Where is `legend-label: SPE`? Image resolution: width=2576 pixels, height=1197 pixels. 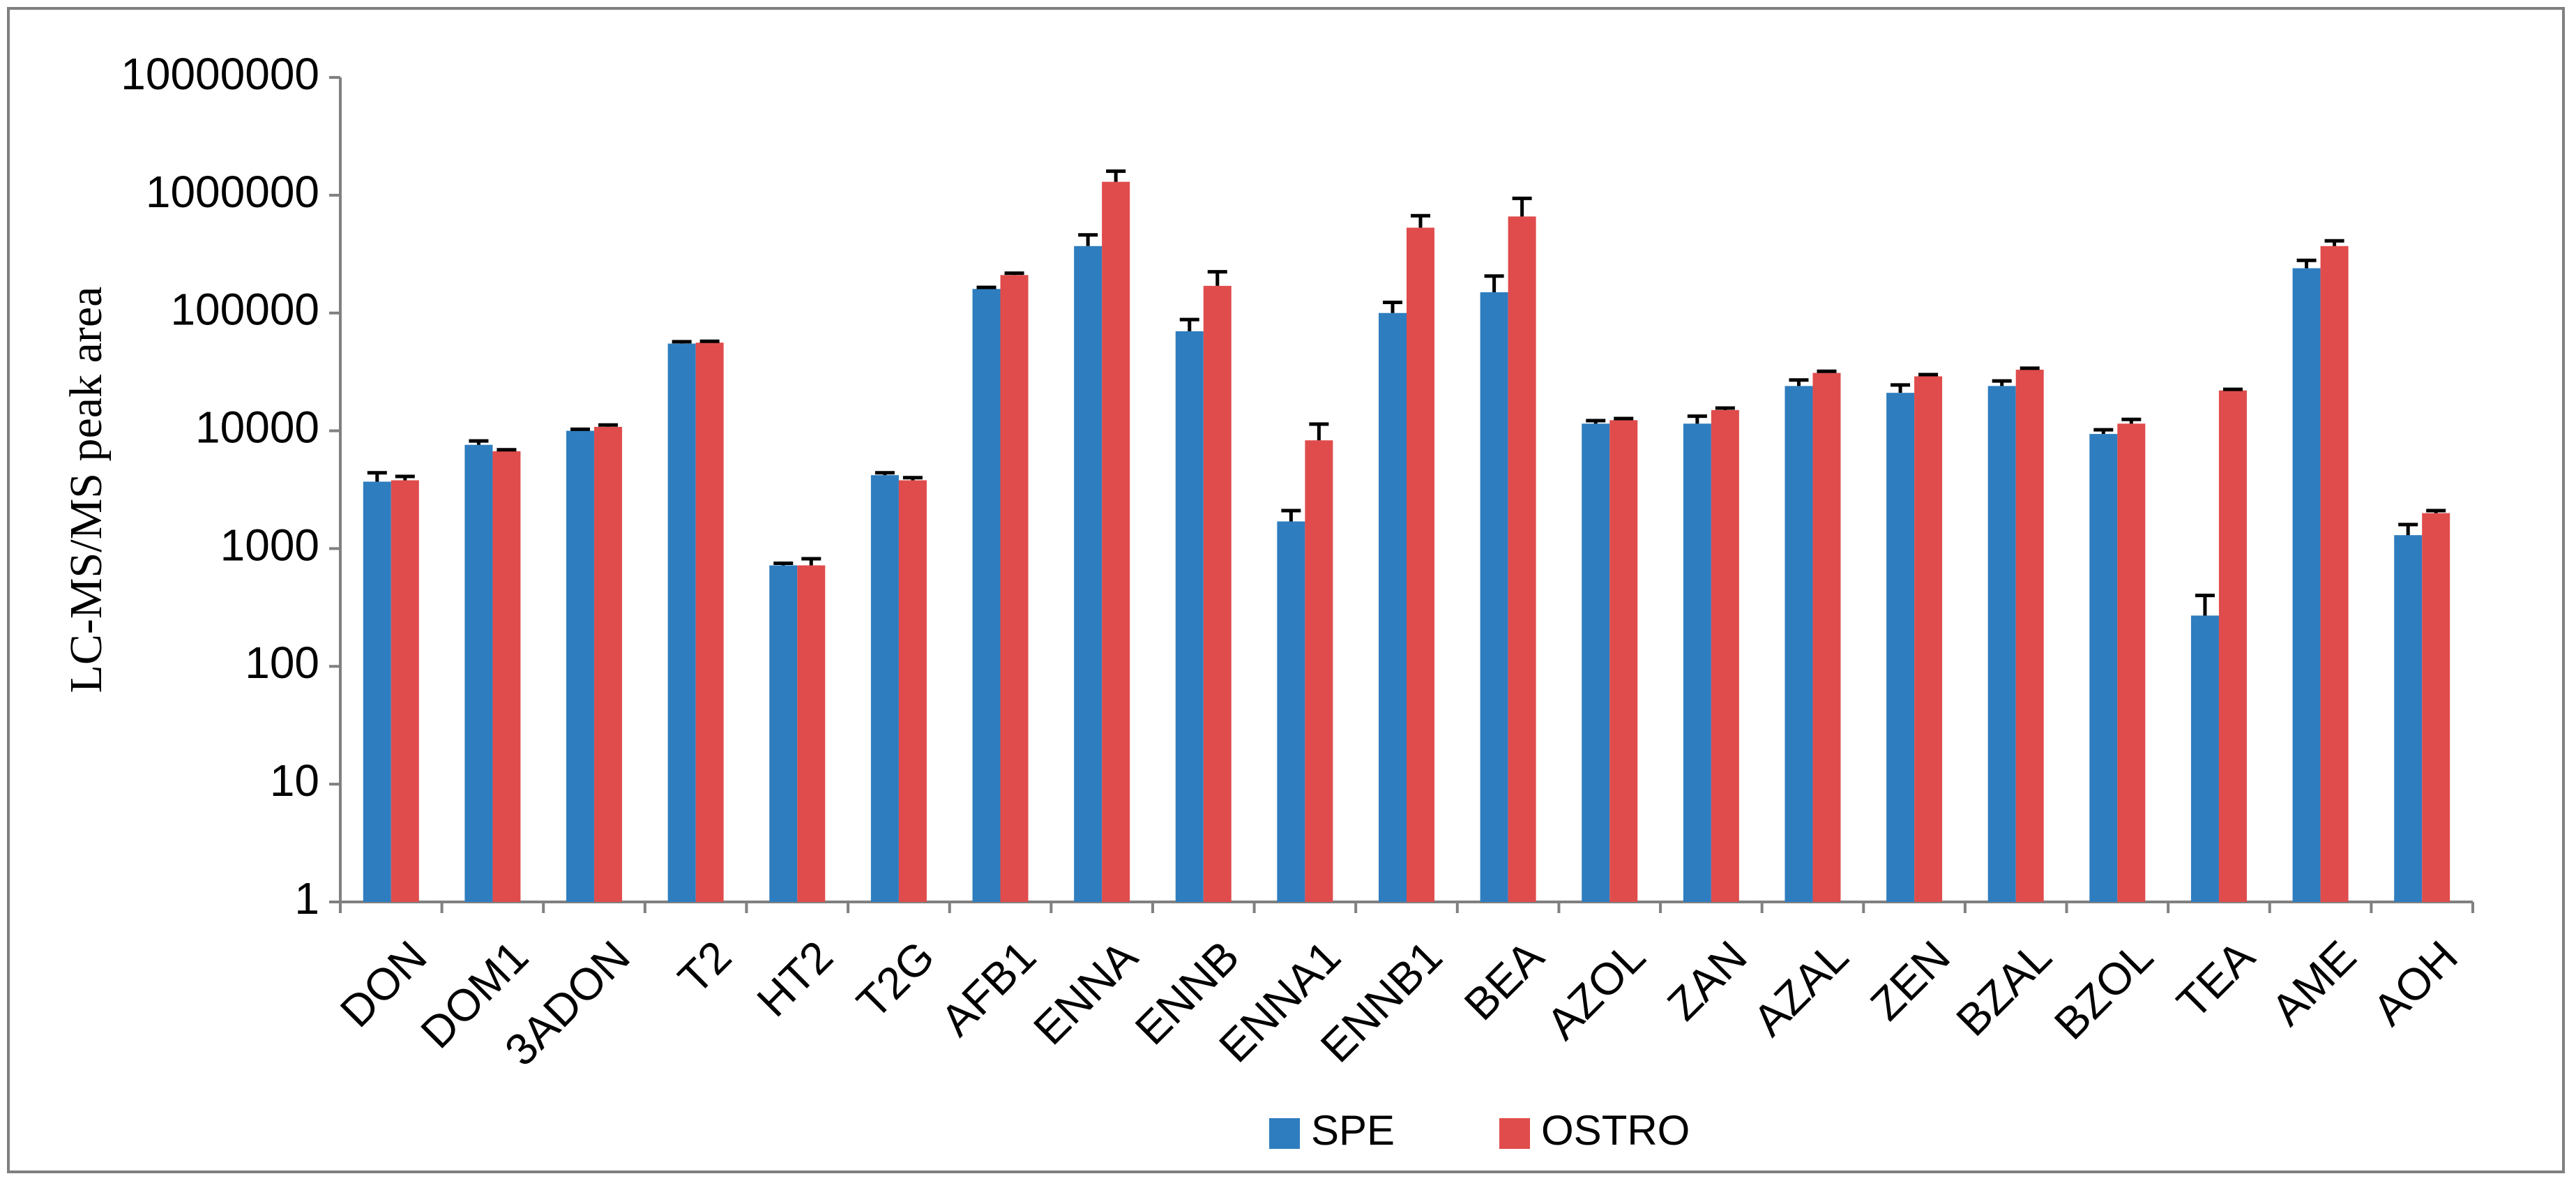 legend-label: SPE is located at coordinates (1353, 1130).